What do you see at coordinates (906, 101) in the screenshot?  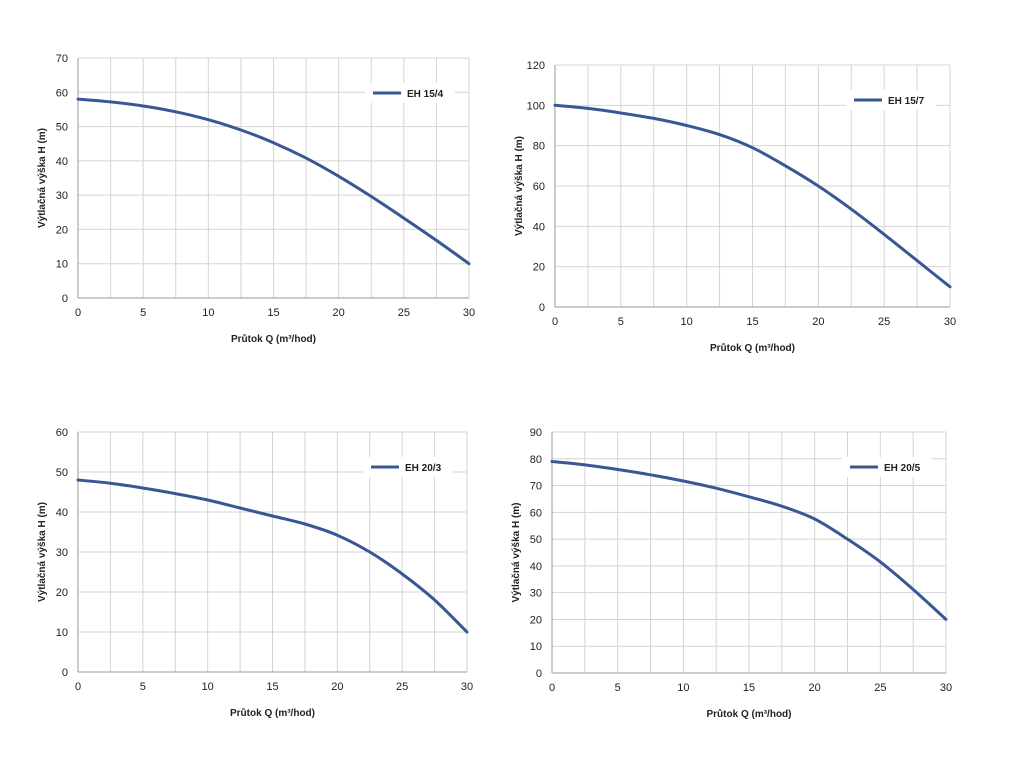 I see `legend-label: EH 15/7` at bounding box center [906, 101].